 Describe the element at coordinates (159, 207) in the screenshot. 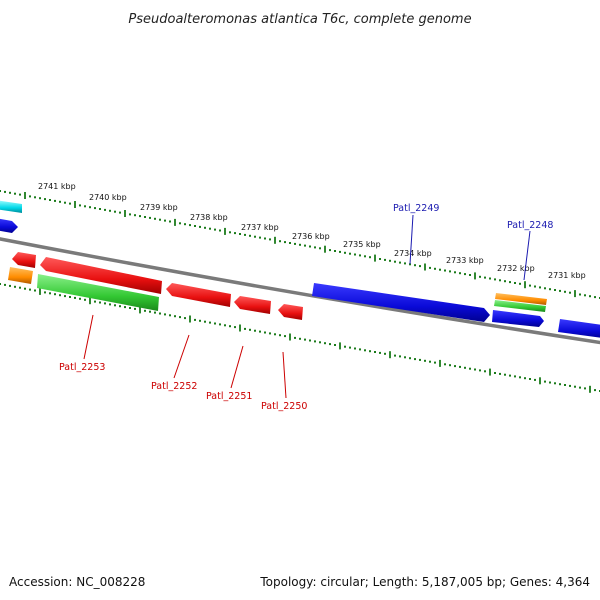

I see `kbp-label: 2739 kbp` at that location.